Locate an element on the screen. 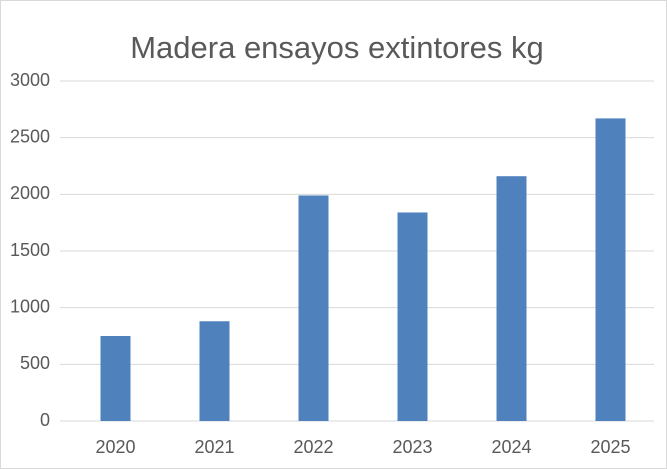 Image resolution: width=667 pixels, height=469 pixels. x-tick-label: 2025 is located at coordinates (610, 447).